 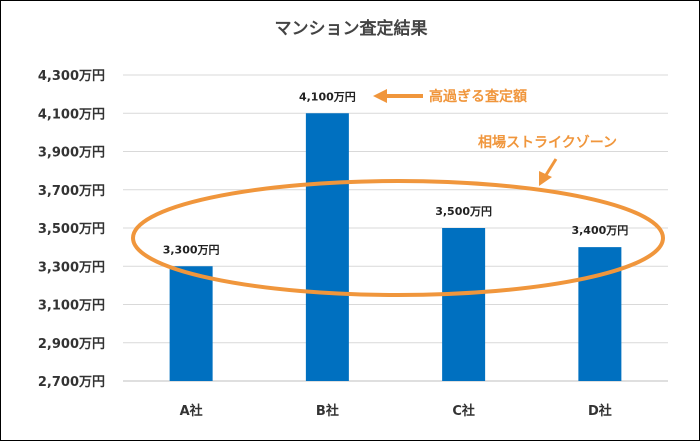 I want to click on y-tick-label: 3,100万円, so click(x=71, y=306).